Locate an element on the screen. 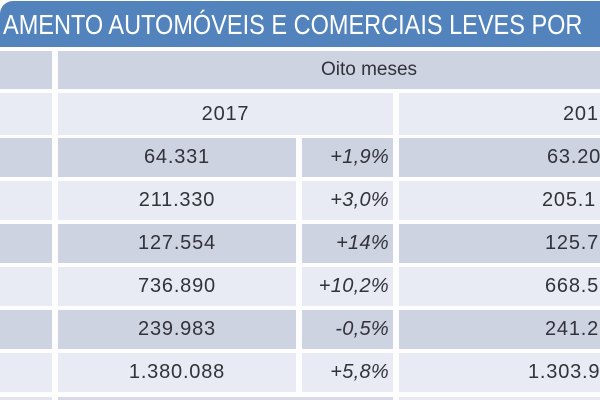 The height and width of the screenshot is (400, 600). value-2017-cell: 64.331 is located at coordinates (177, 157).